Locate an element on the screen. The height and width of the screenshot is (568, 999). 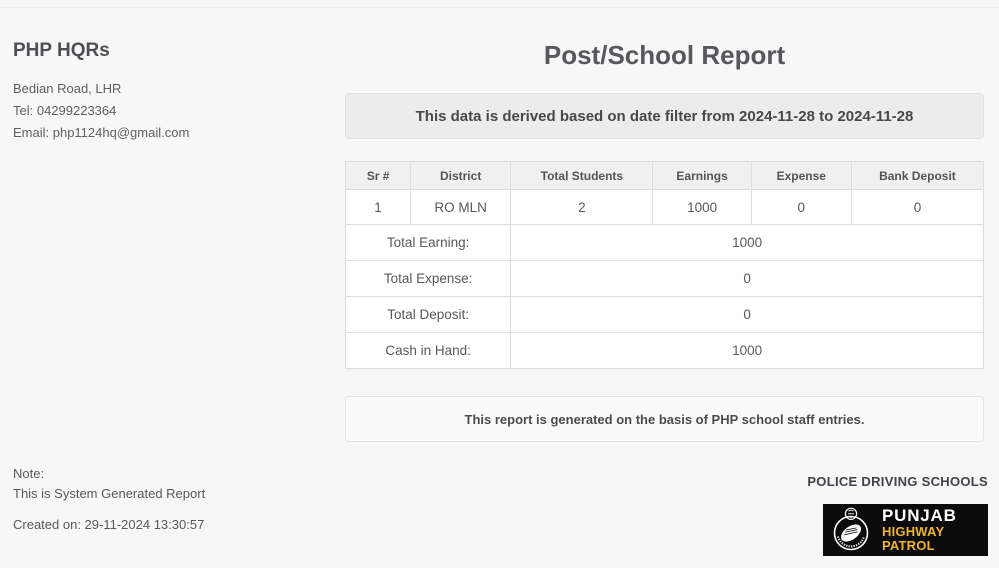
note-line: This is System Generated Report is located at coordinates (109, 493).